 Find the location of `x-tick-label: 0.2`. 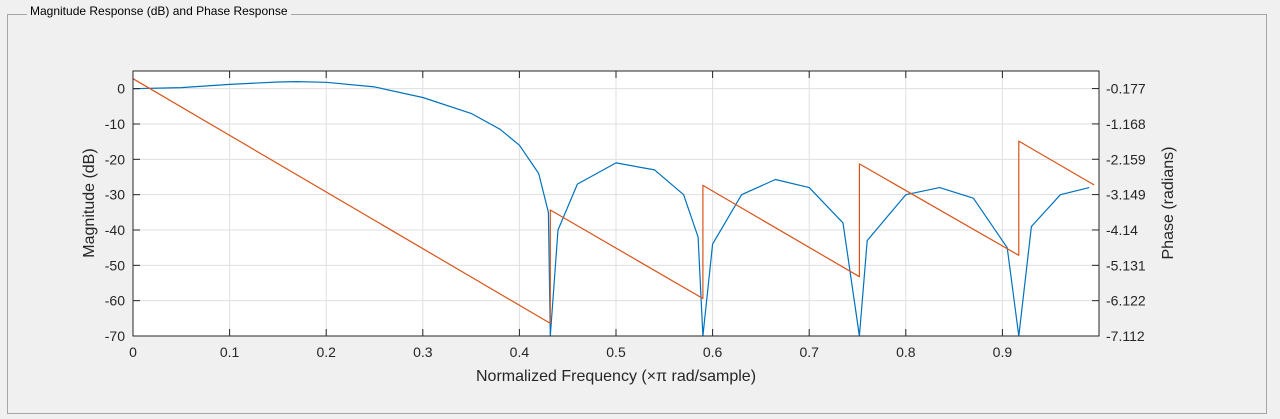

x-tick-label: 0.2 is located at coordinates (326, 352).